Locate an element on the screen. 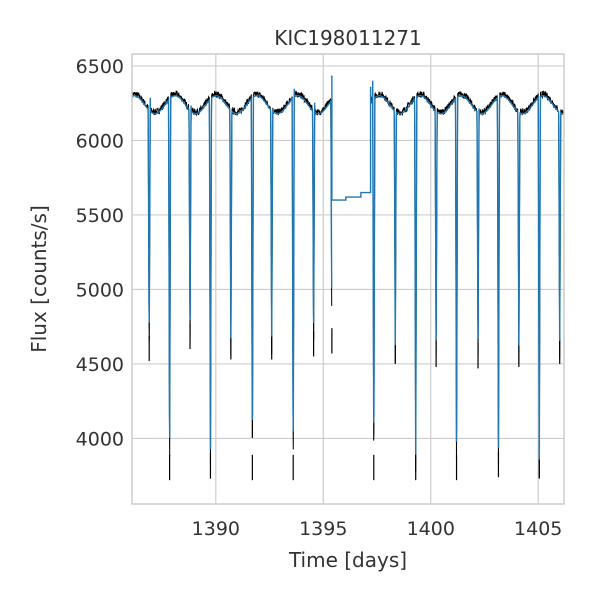 The image size is (600, 600). y-tick-label: 5000 is located at coordinates (100, 290).